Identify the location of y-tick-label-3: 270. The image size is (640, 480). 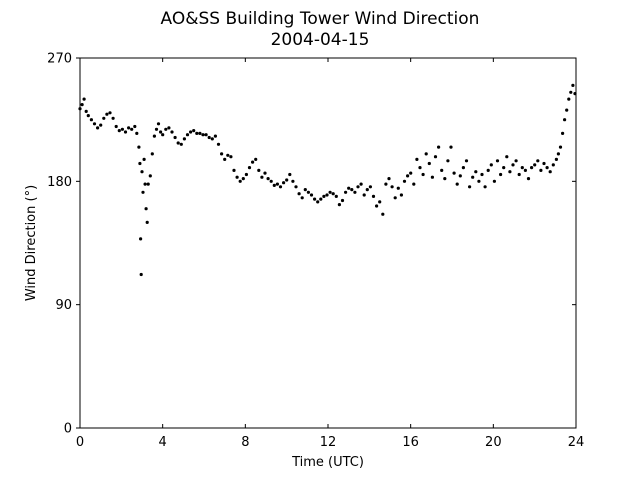
(59, 59).